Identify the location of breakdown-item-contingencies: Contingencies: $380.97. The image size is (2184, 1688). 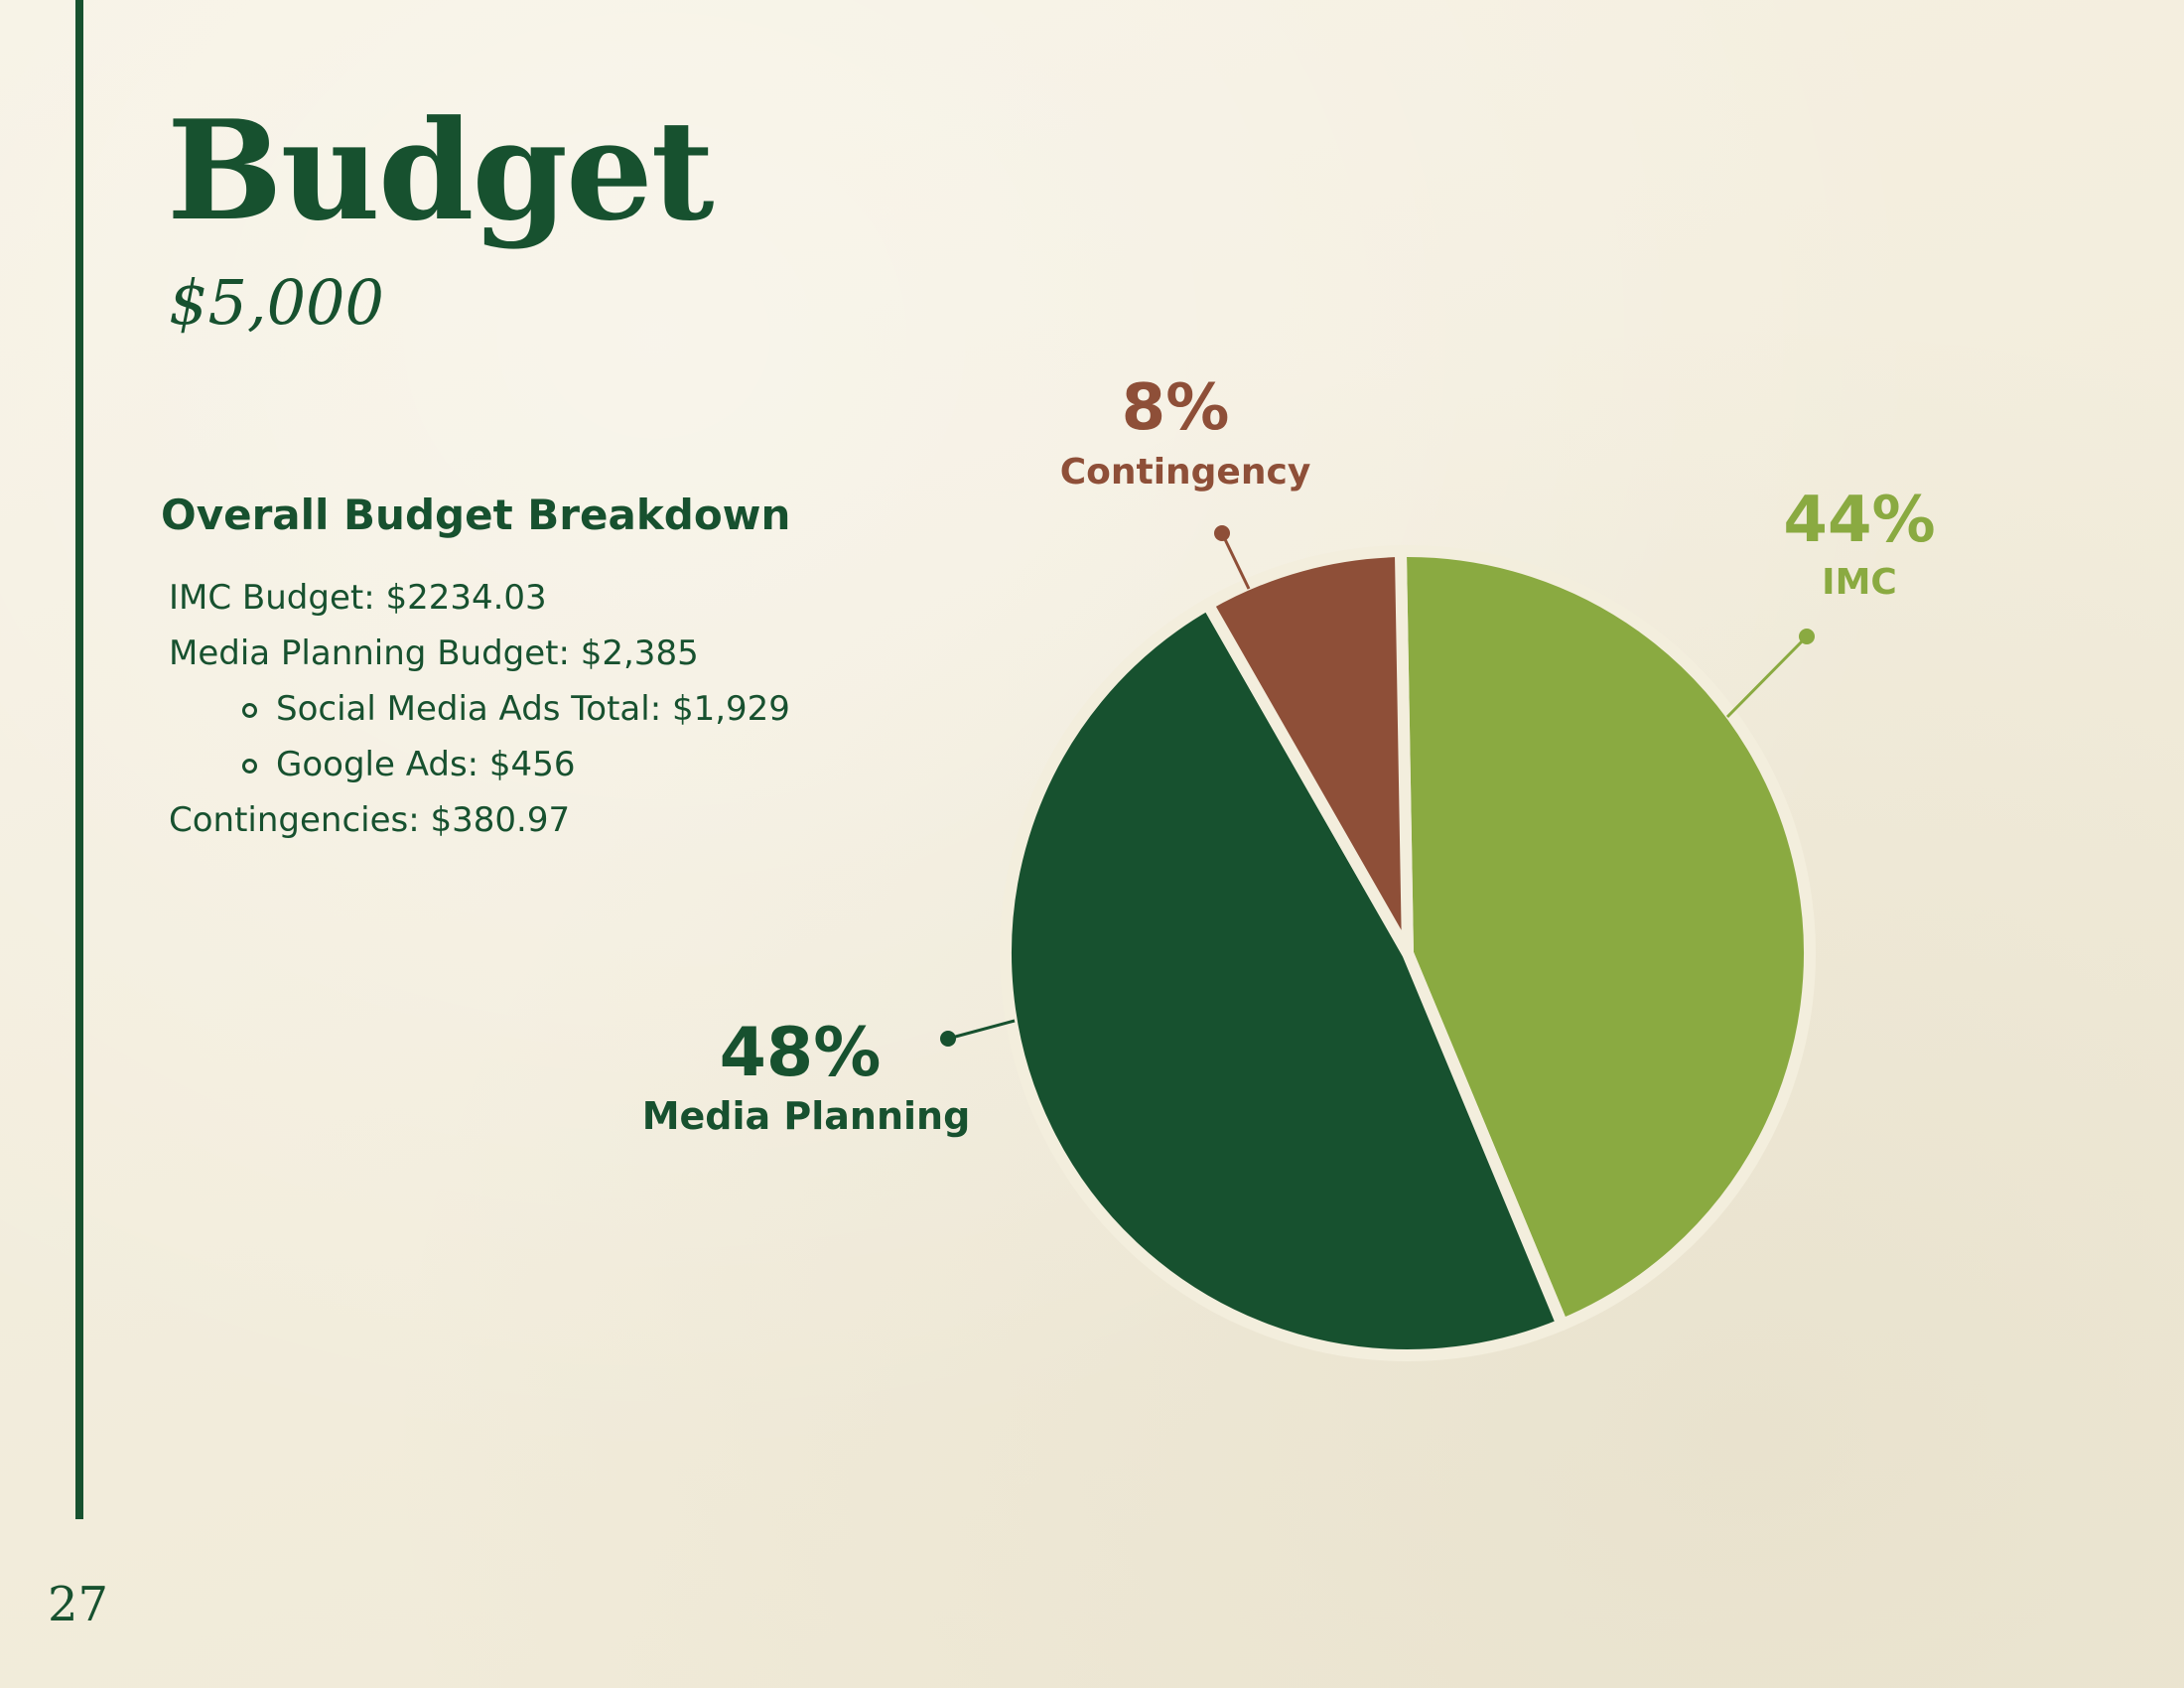
(370, 820).